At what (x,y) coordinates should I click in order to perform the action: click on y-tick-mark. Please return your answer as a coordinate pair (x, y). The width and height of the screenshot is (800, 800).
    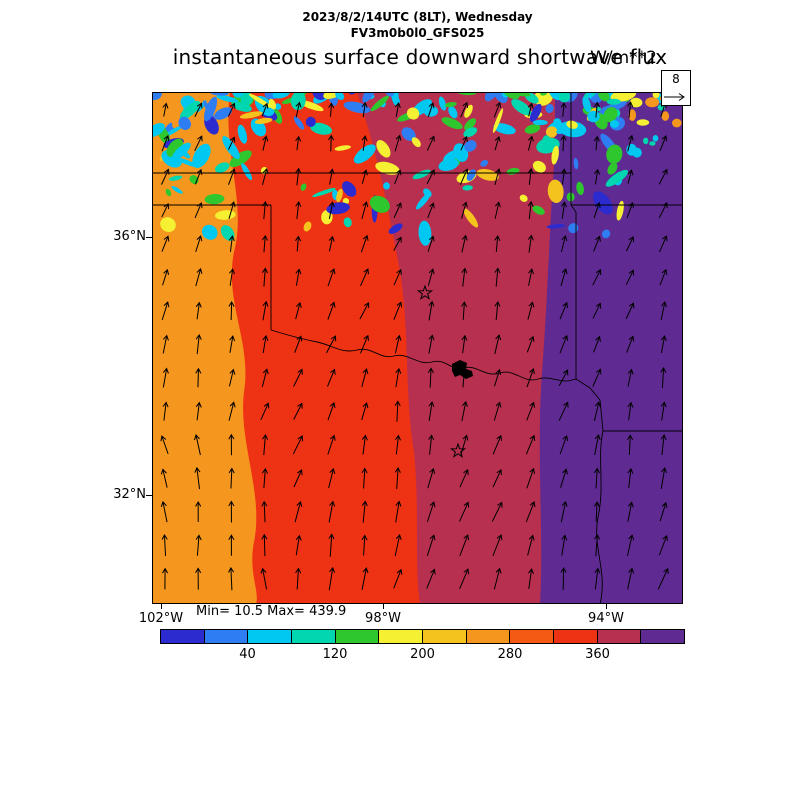
    Looking at the image, I should click on (149, 237).